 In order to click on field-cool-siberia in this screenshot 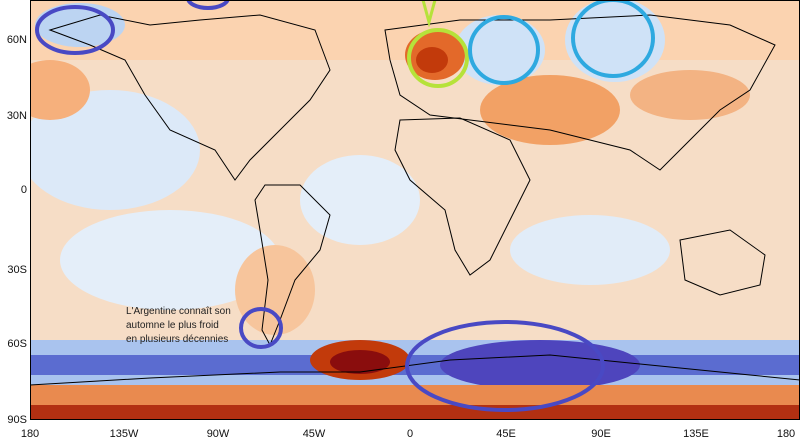, I will do `click(615, 41)`.